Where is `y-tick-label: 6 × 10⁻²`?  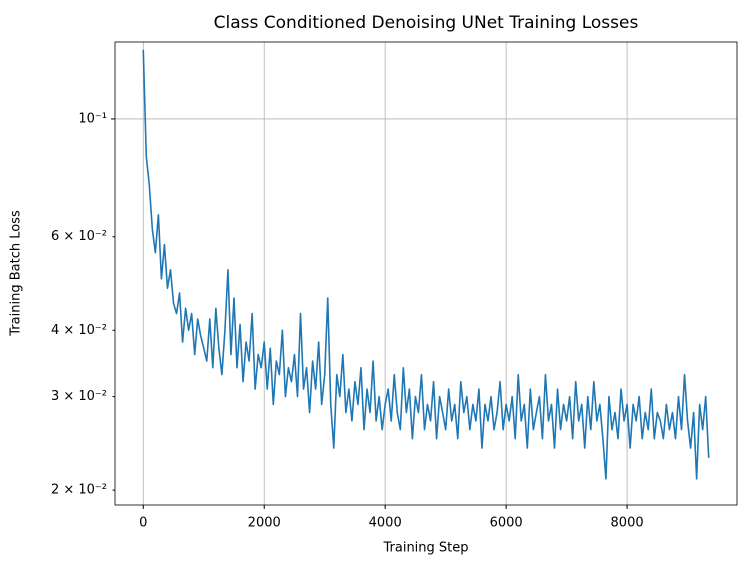
y-tick-label: 6 × 10⁻² is located at coordinates (79, 236).